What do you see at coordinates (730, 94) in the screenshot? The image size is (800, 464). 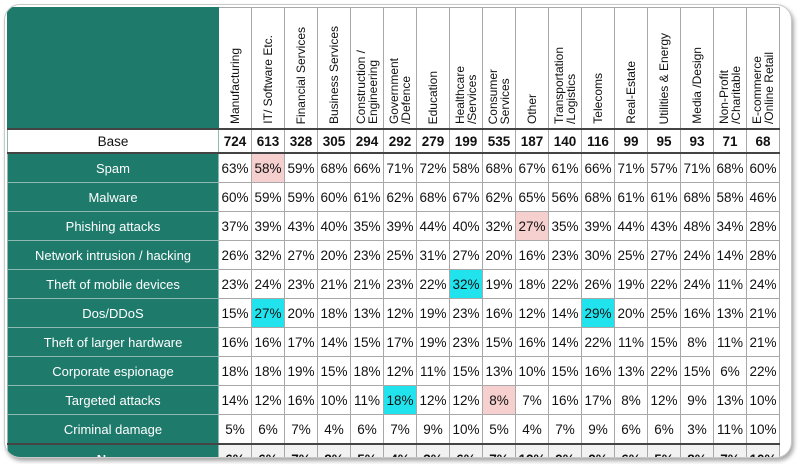 I see `column-header-label: Non-Profit /Charitable` at bounding box center [730, 94].